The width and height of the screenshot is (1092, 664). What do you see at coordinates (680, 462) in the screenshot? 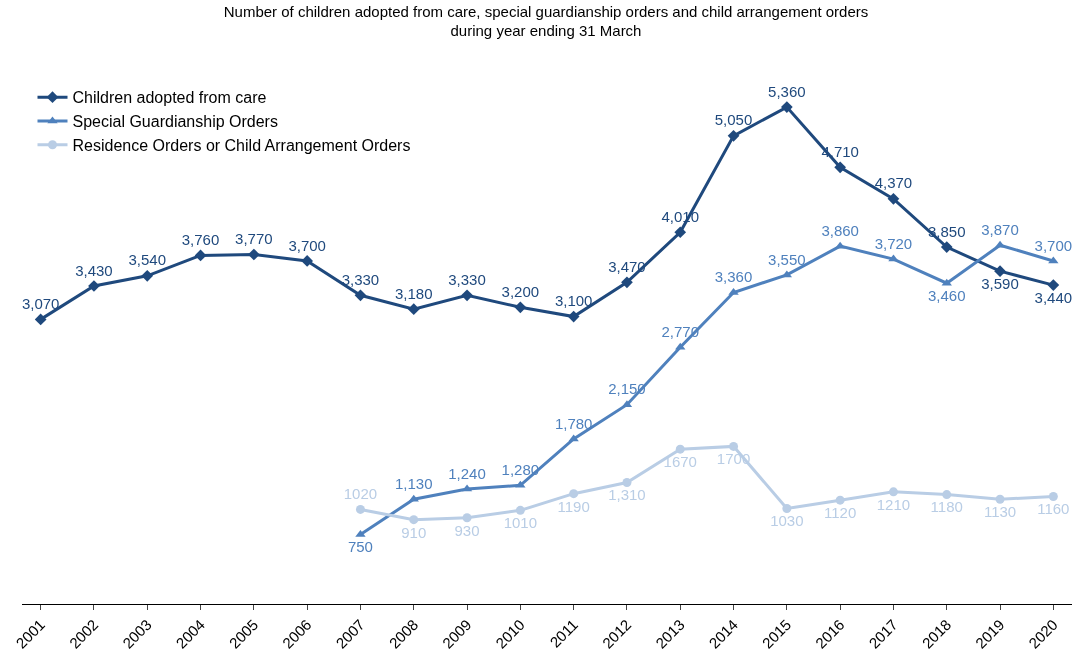
I see `data-label: 1670` at bounding box center [680, 462].